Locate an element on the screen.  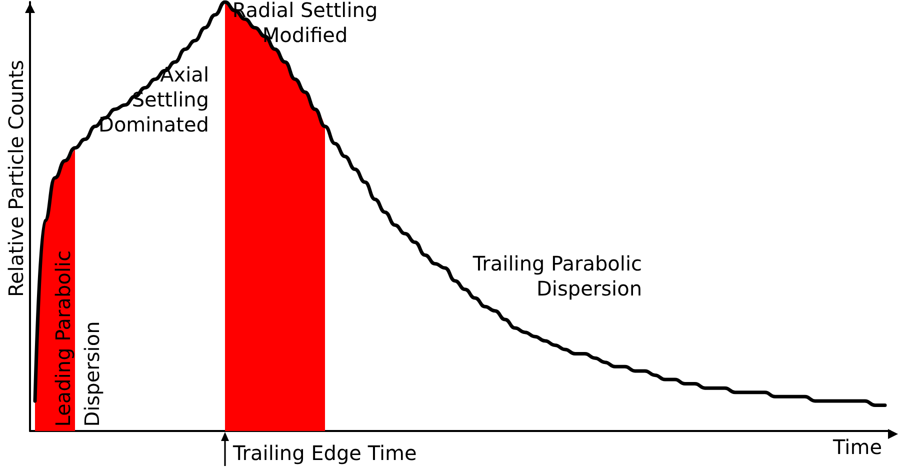
annotation: Radial Settling Modified is located at coordinates (305, 24).